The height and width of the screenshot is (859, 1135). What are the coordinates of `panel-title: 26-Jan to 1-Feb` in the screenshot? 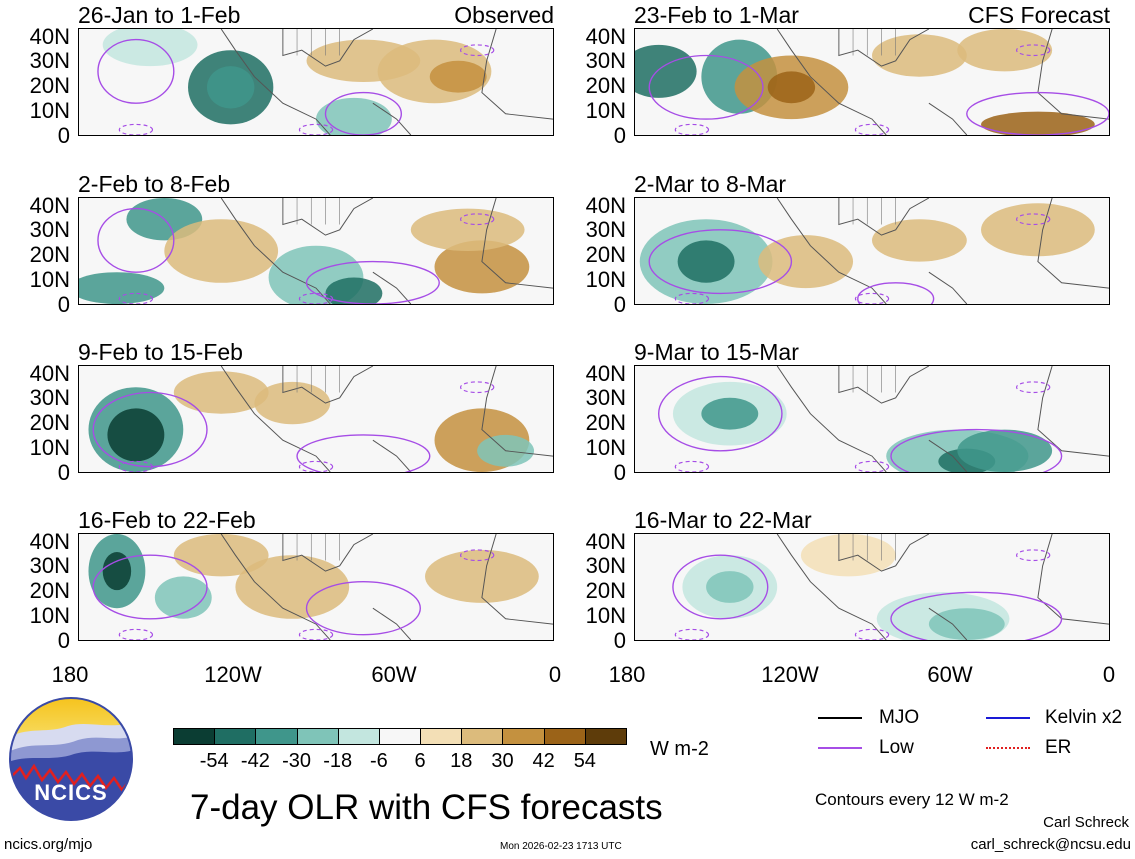 It's located at (159, 15).